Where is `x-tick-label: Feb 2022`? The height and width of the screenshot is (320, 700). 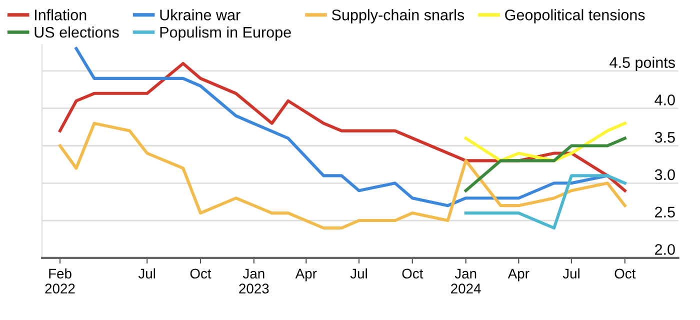
x-tick-label: Feb 2022 is located at coordinates (60, 281).